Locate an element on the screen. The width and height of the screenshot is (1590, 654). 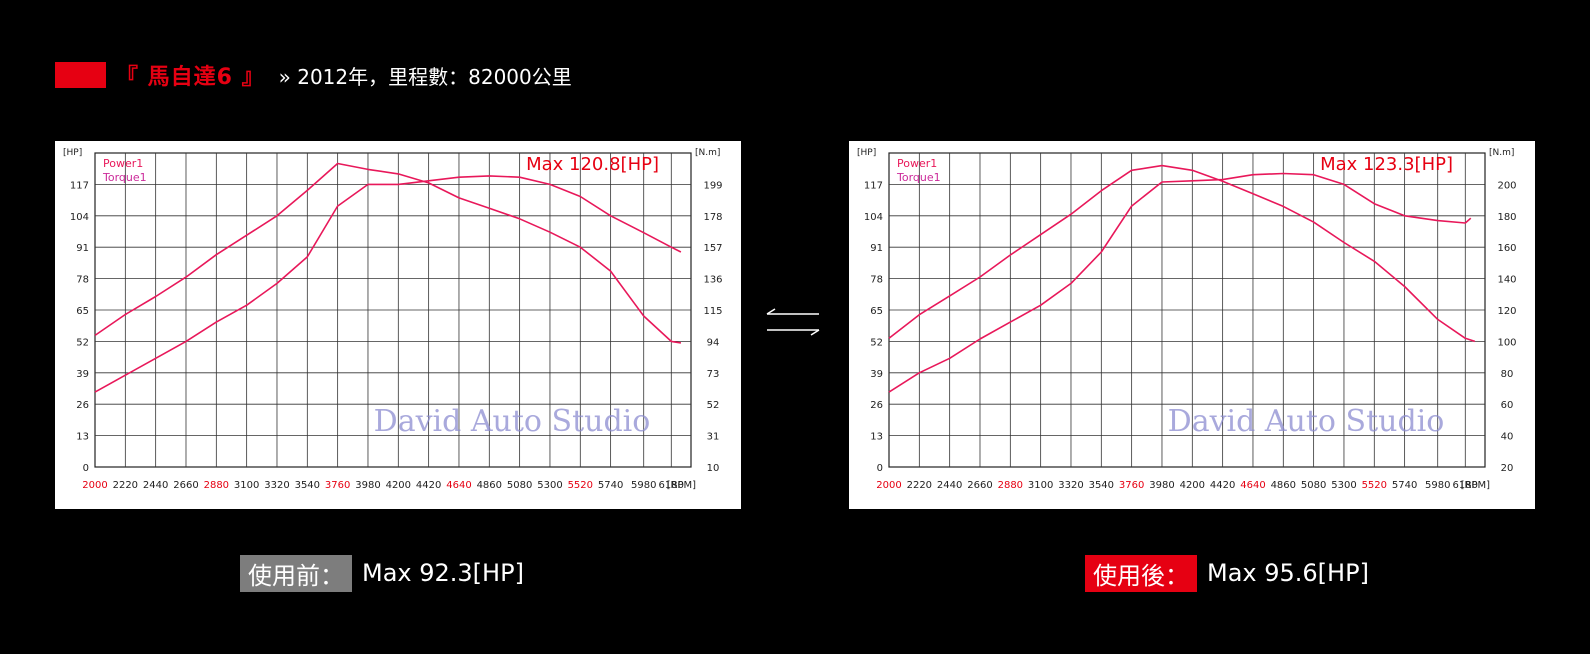
caption-after-label: 使用後： is located at coordinates (1141, 573).